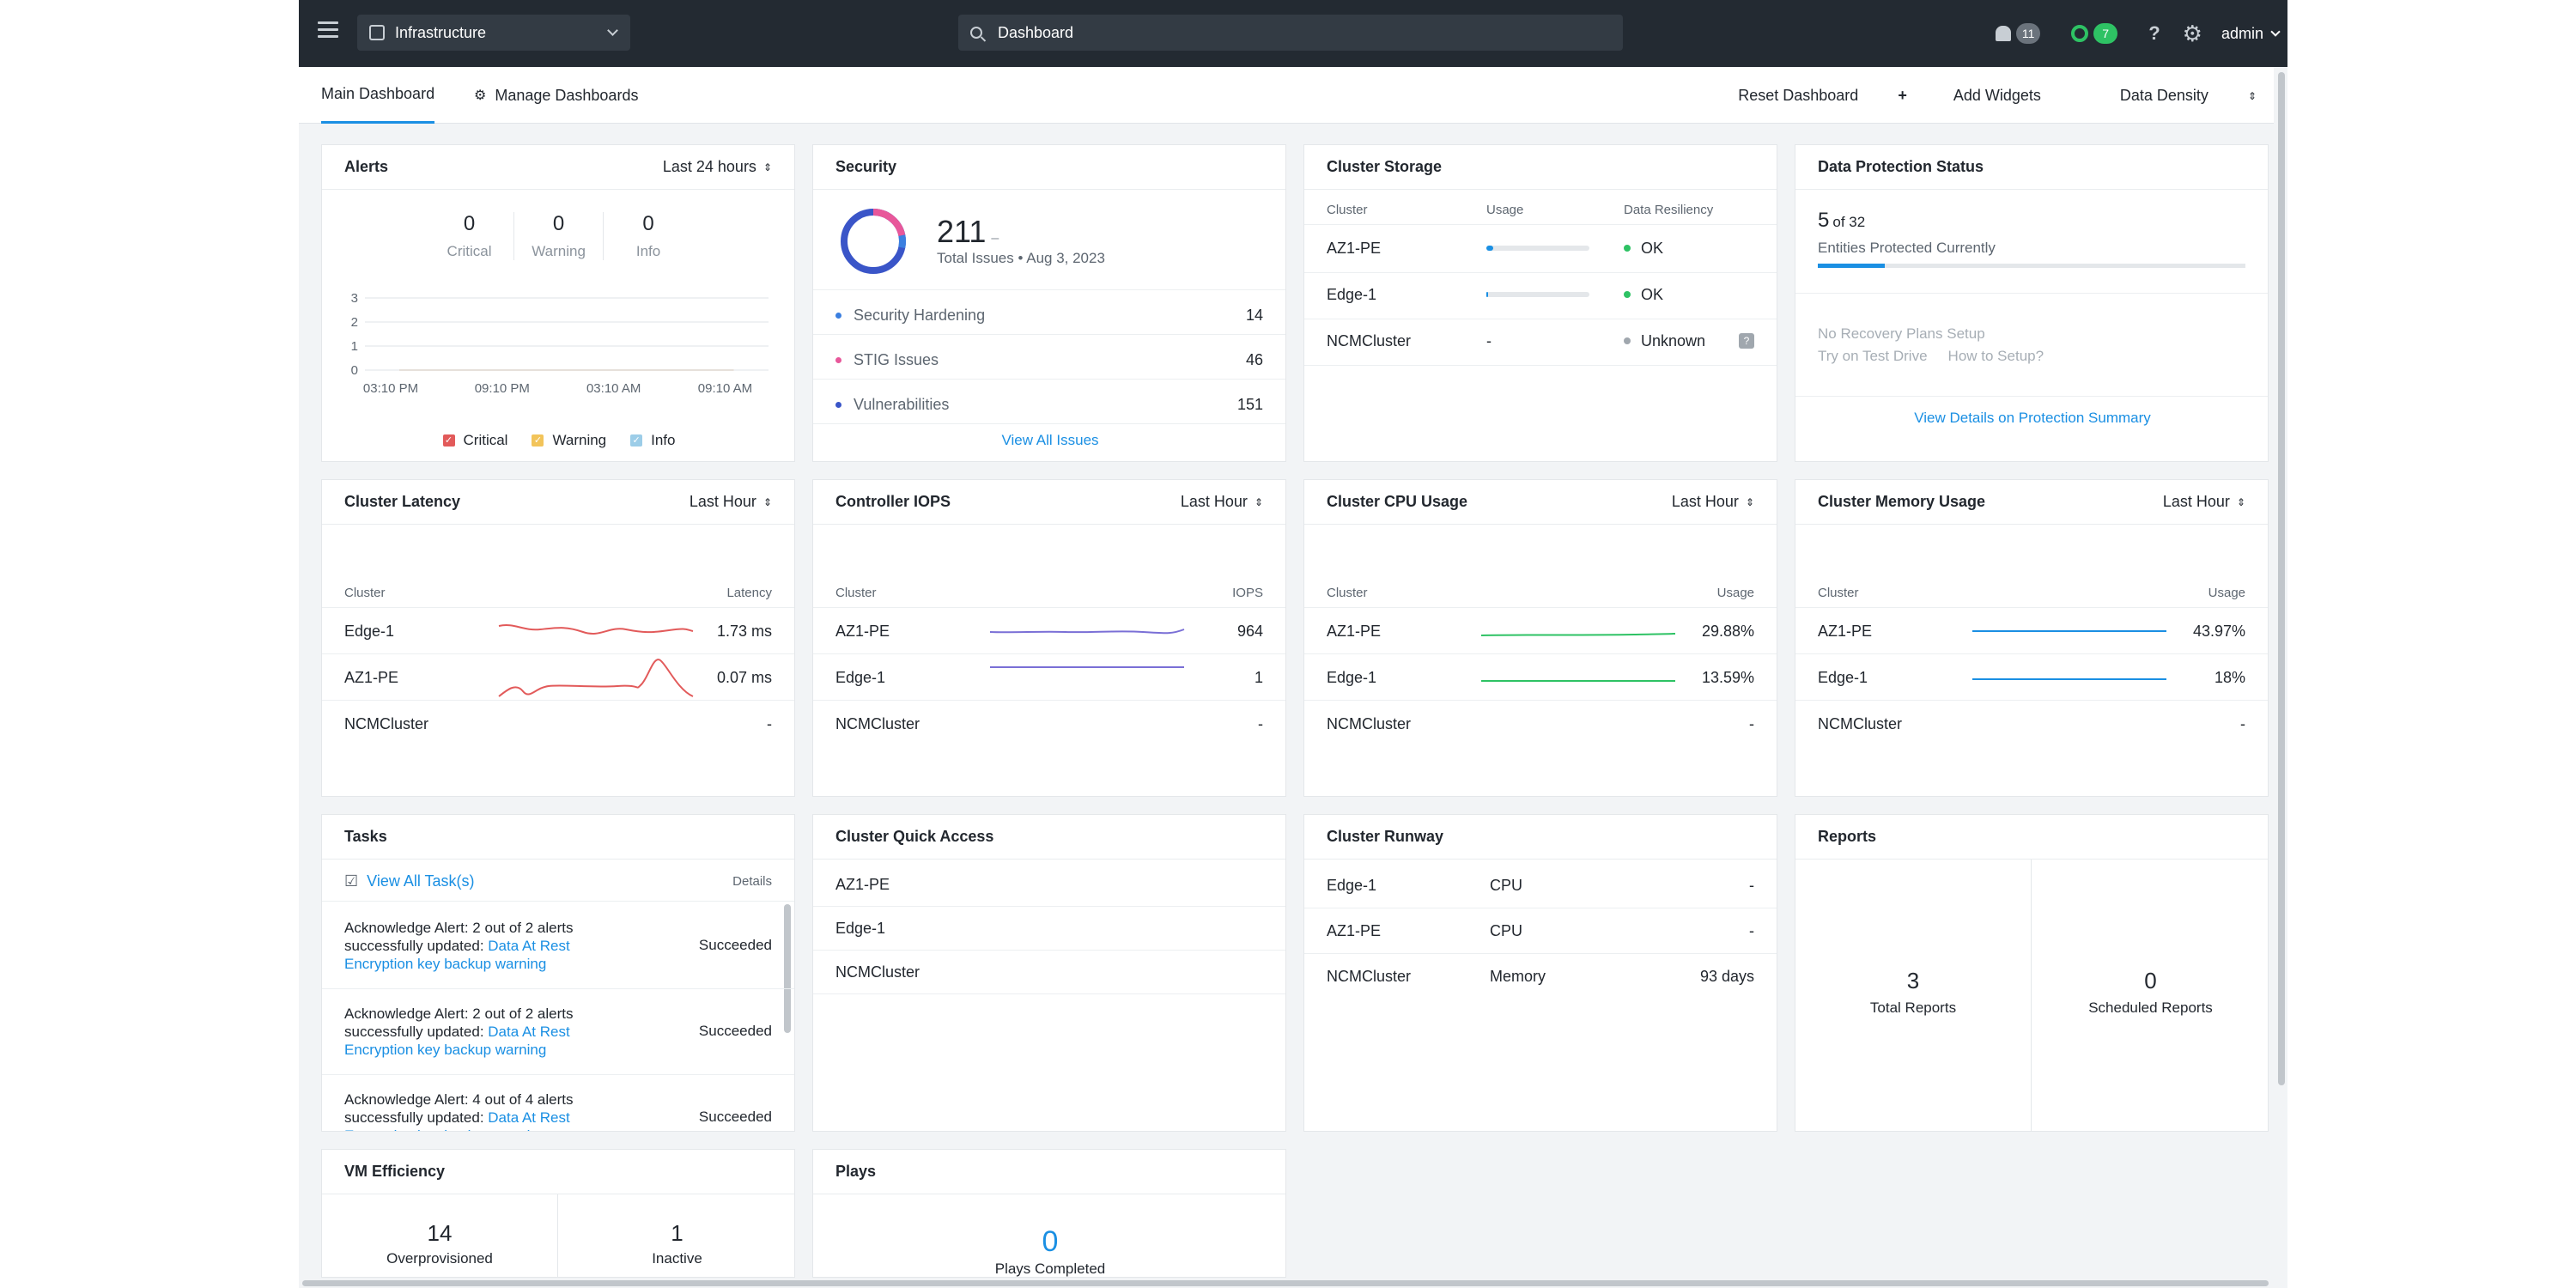  Describe the element at coordinates (556, 96) in the screenshot. I see `tab-manage-dashboards: ⚙ Manage Dashboards` at that location.